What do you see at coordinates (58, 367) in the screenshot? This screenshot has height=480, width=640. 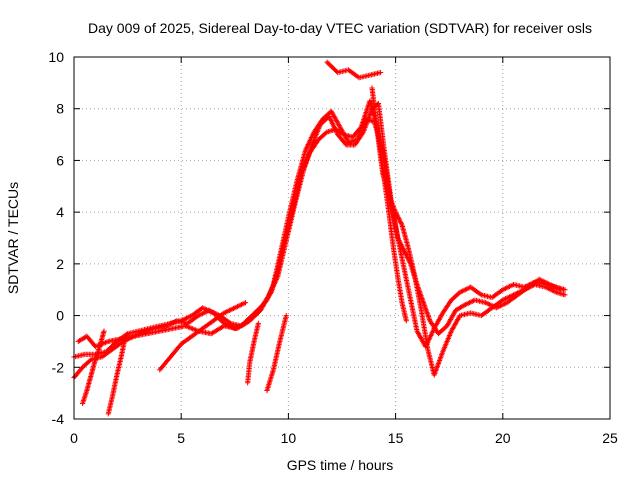 I see `y-tick-label: -2` at bounding box center [58, 367].